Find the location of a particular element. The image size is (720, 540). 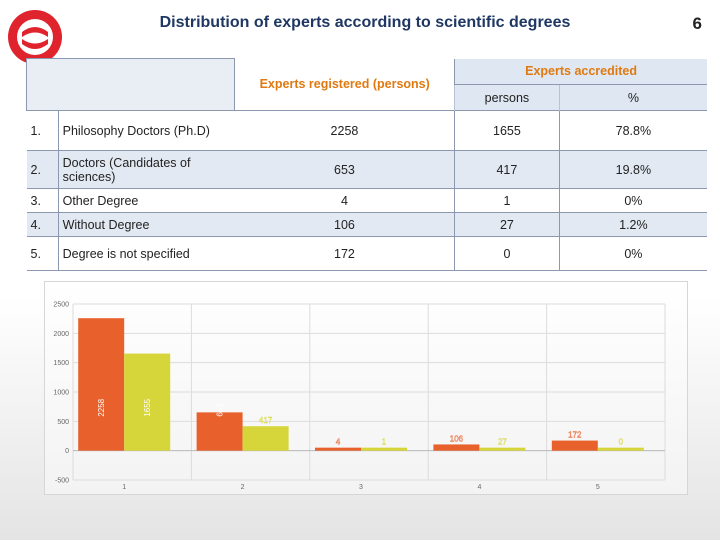

row-accredited: 1 is located at coordinates (507, 200).